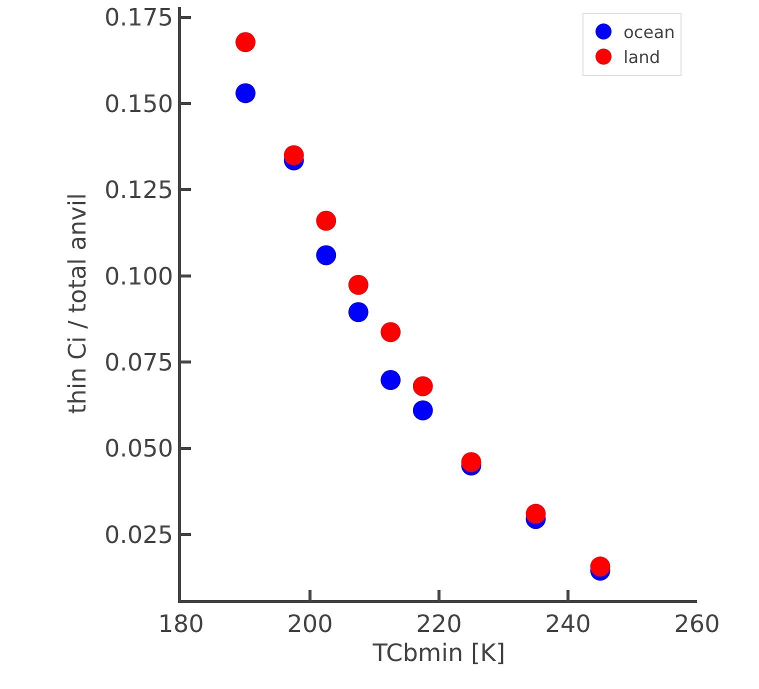 This screenshot has height=689, width=759. I want to click on y-tick-label: 0.175, so click(139, 18).